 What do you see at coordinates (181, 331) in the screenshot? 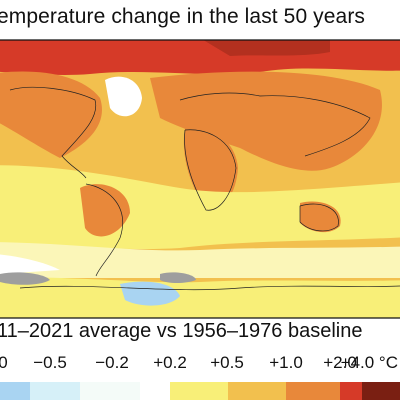
I see `map-subtitle: 11–2021 average vs 1956–1976 baseline` at bounding box center [181, 331].